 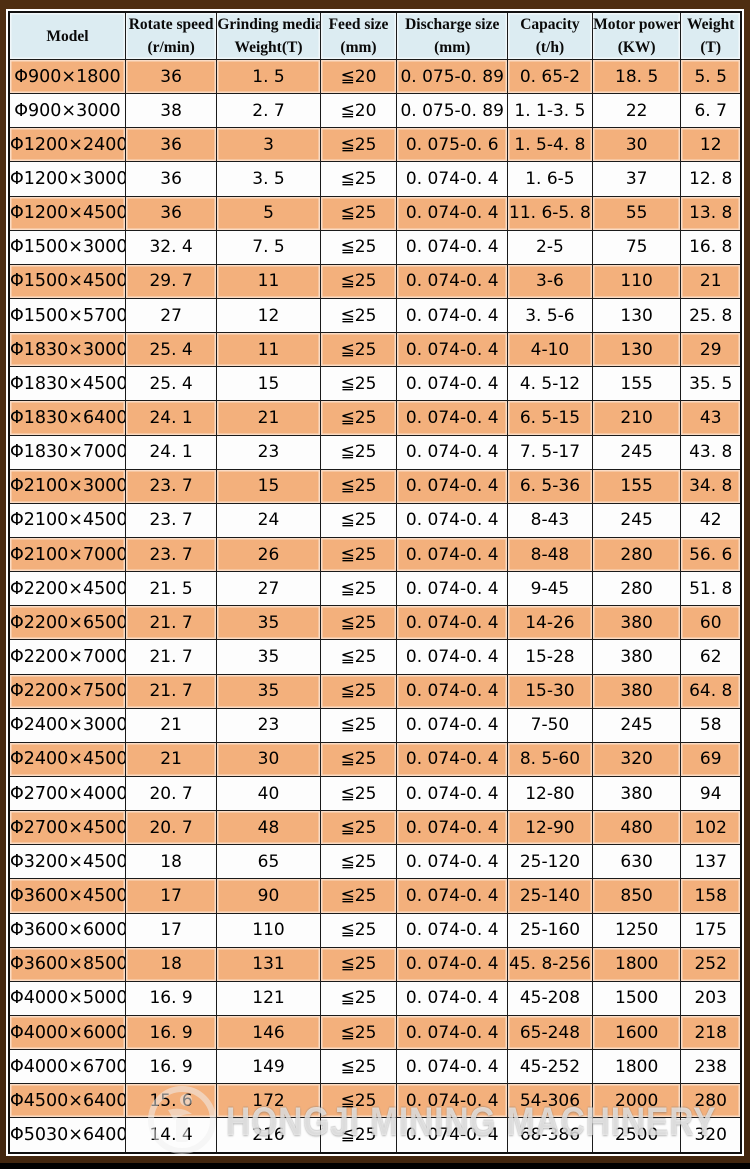 I want to click on model-cell: Φ2200×7000, so click(x=67, y=657).